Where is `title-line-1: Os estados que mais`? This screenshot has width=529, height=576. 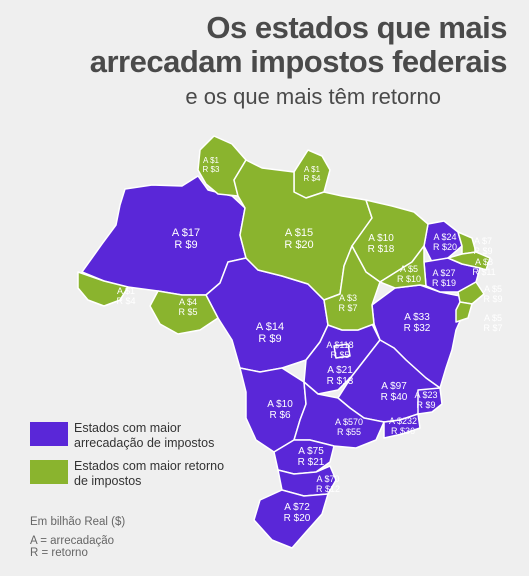
title-line-1: Os estados que mais is located at coordinates (356, 27).